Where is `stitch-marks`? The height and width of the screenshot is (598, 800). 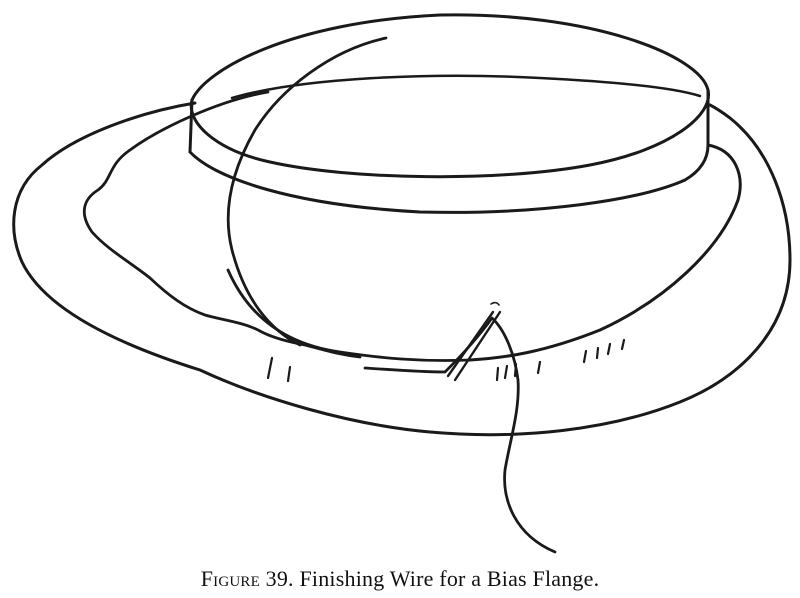
stitch-marks is located at coordinates (446, 360).